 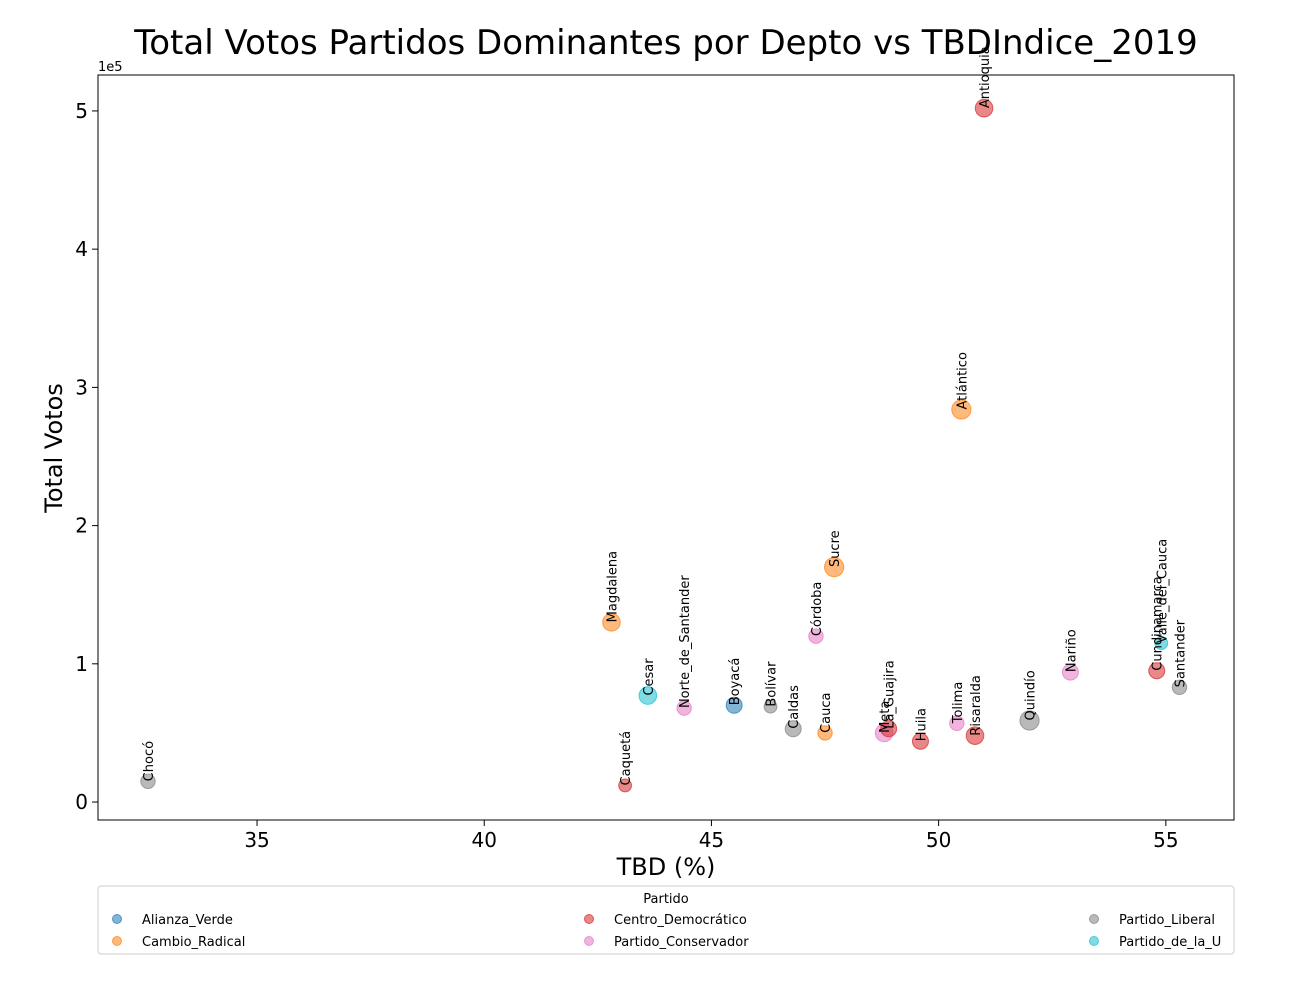 What do you see at coordinates (1165, 840) in the screenshot?
I see `x-tick-label: 55` at bounding box center [1165, 840].